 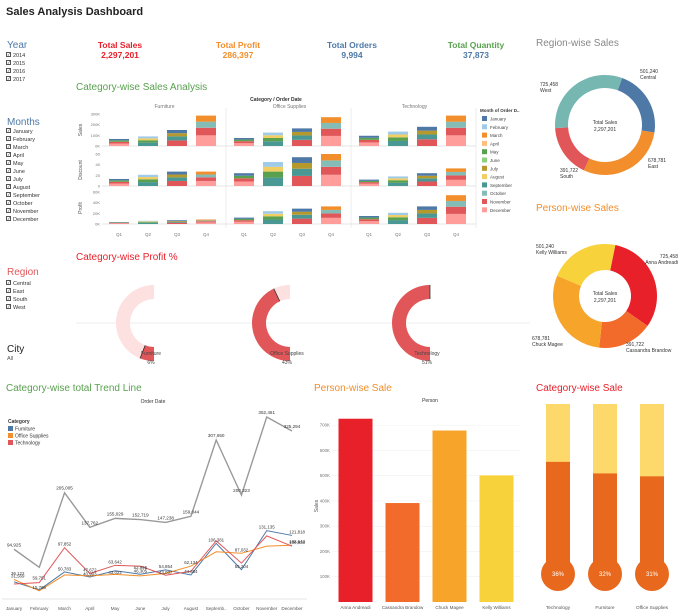 I want to click on region-sales-title: Region-wise Sales, so click(x=577, y=43).